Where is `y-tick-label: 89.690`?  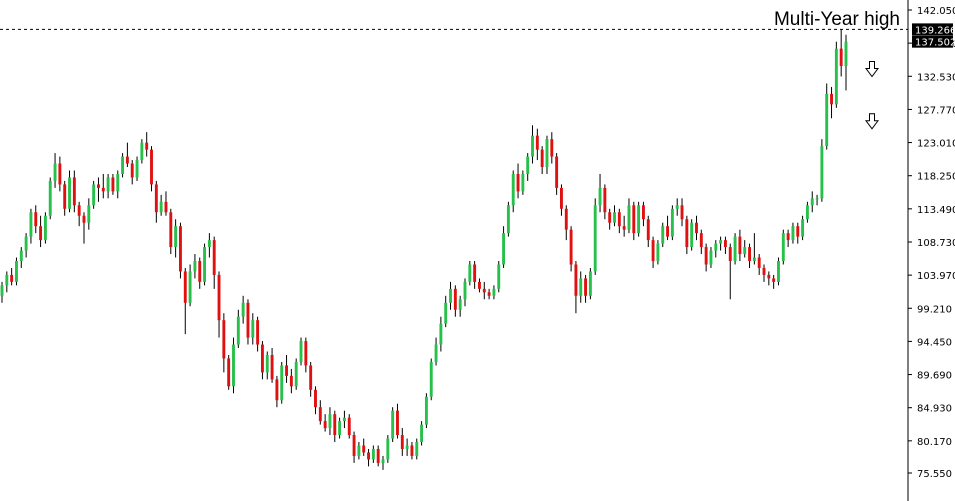
y-tick-label: 89.690 is located at coordinates (934, 376).